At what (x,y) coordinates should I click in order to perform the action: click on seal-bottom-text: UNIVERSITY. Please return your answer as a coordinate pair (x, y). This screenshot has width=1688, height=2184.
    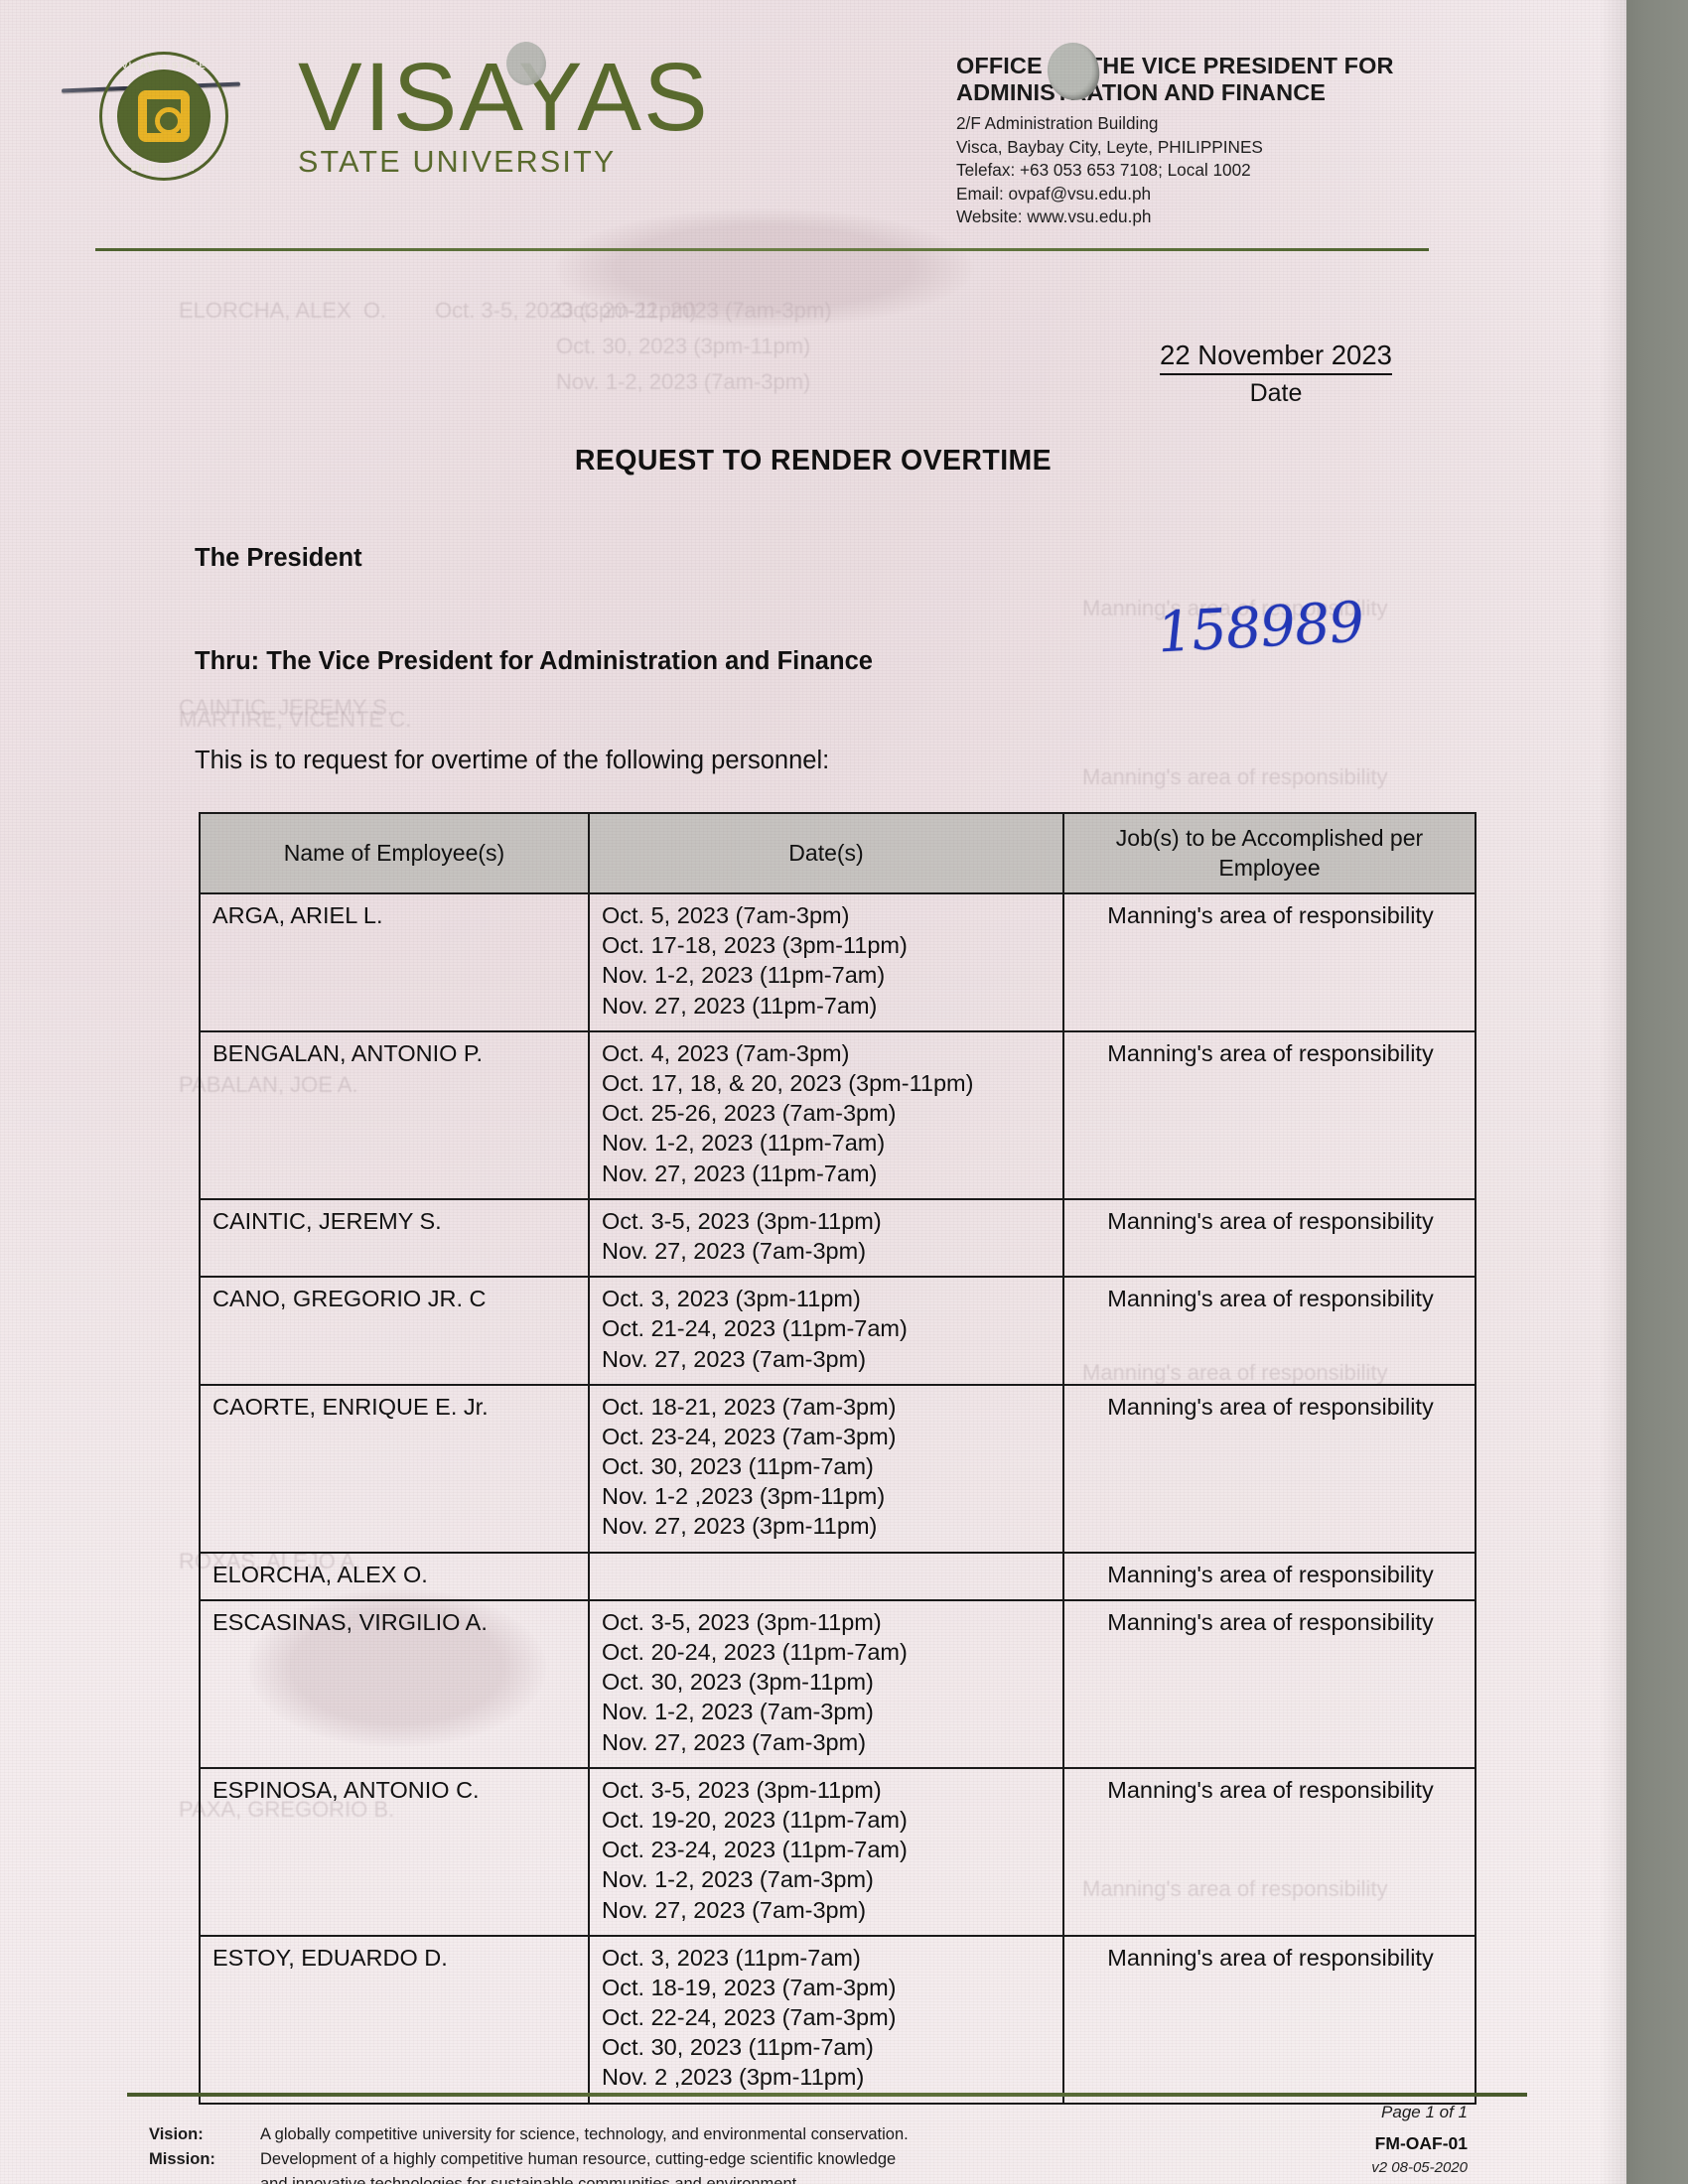
    Looking at the image, I should click on (164, 168).